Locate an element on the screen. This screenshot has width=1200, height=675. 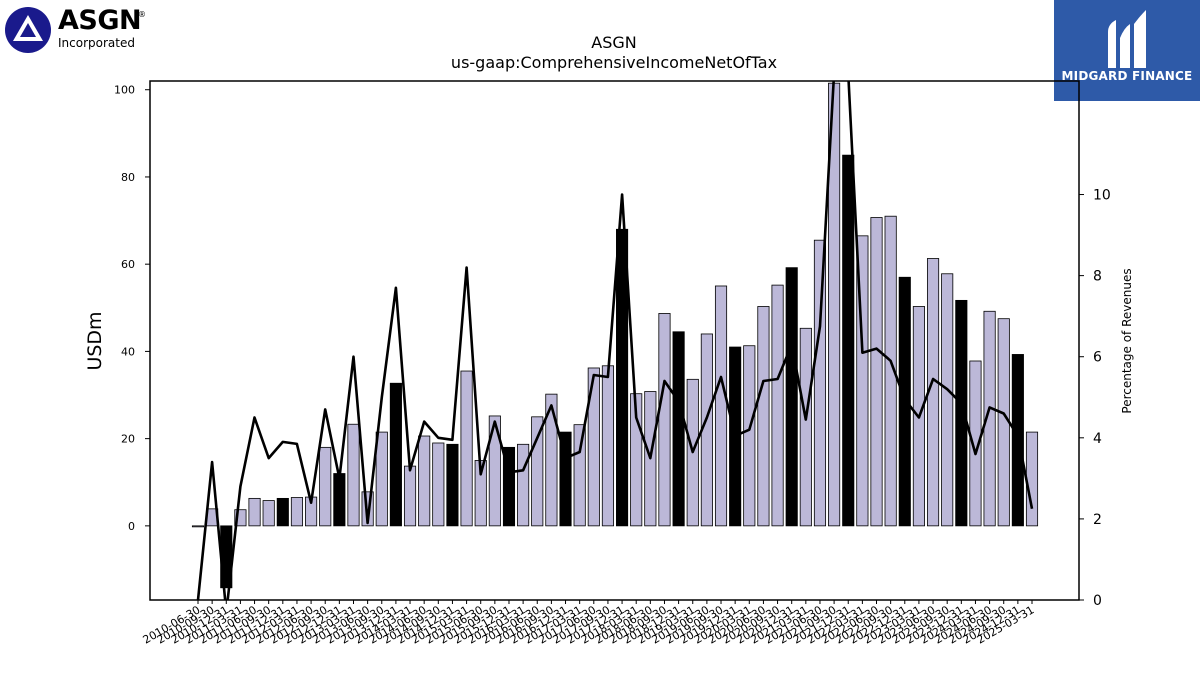
midgard-finance-watermark: MIDGARD FINANCE is located at coordinates (1127, 50).